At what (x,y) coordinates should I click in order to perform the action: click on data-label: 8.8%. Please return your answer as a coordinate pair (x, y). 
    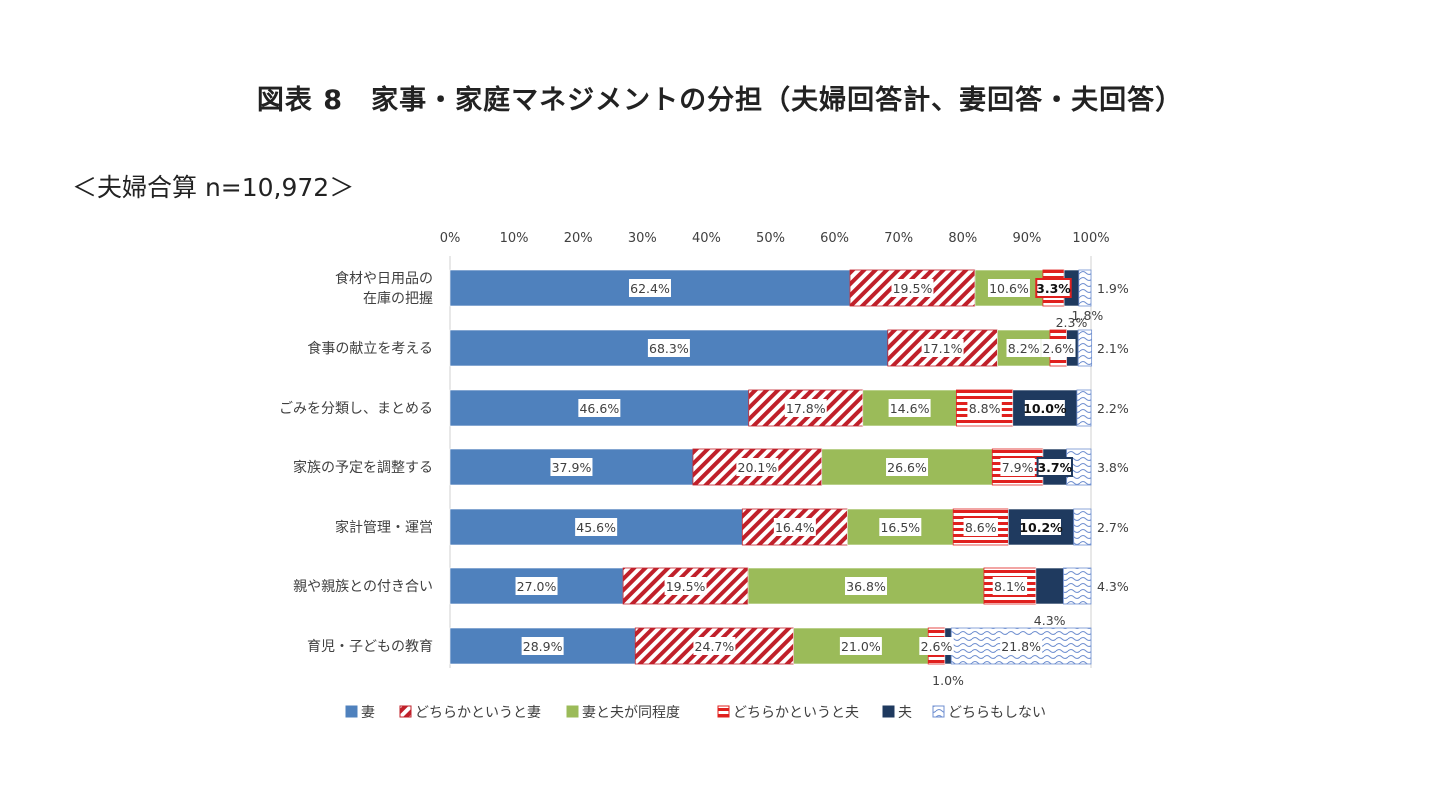
    Looking at the image, I should click on (985, 408).